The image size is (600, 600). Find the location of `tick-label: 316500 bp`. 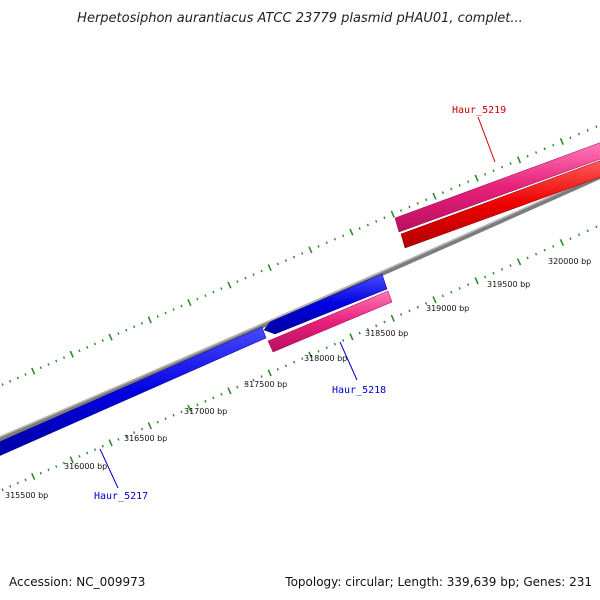

tick-label: 316500 bp is located at coordinates (145, 438).